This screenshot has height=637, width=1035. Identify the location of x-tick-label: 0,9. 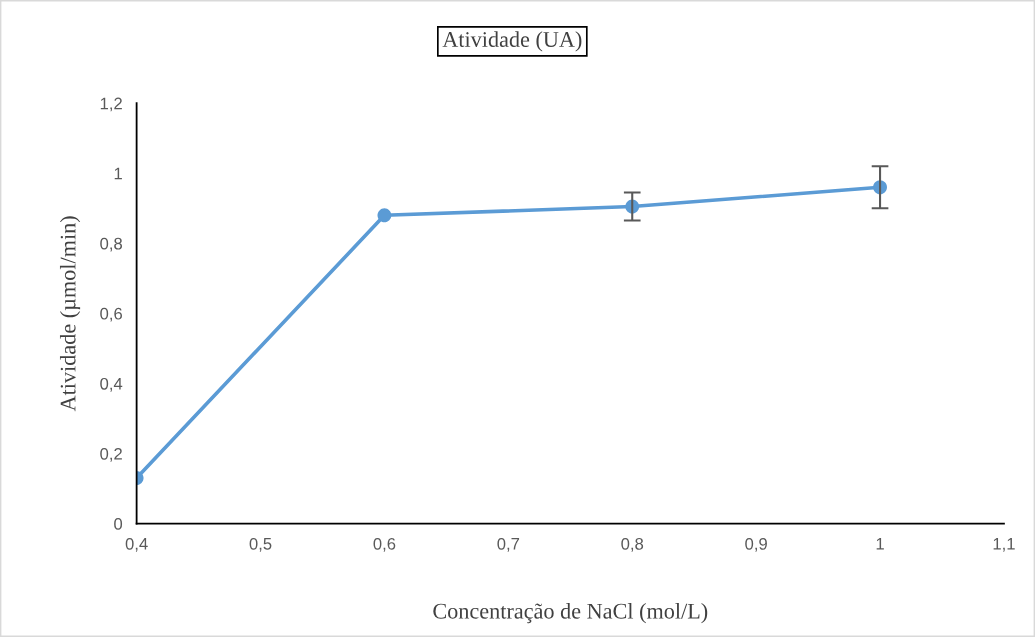
(756, 544).